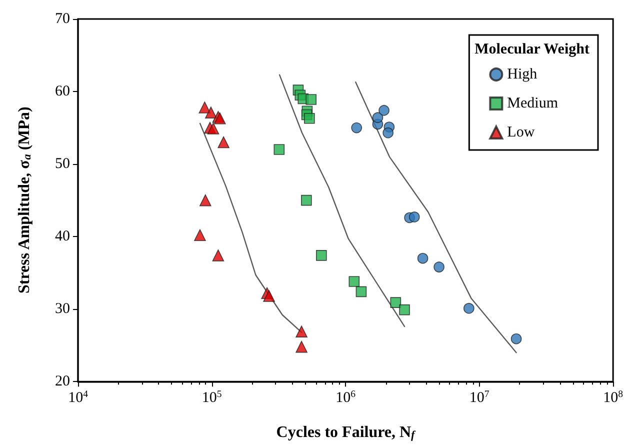  I want to click on y-tick-label: 20, so click(62, 382).